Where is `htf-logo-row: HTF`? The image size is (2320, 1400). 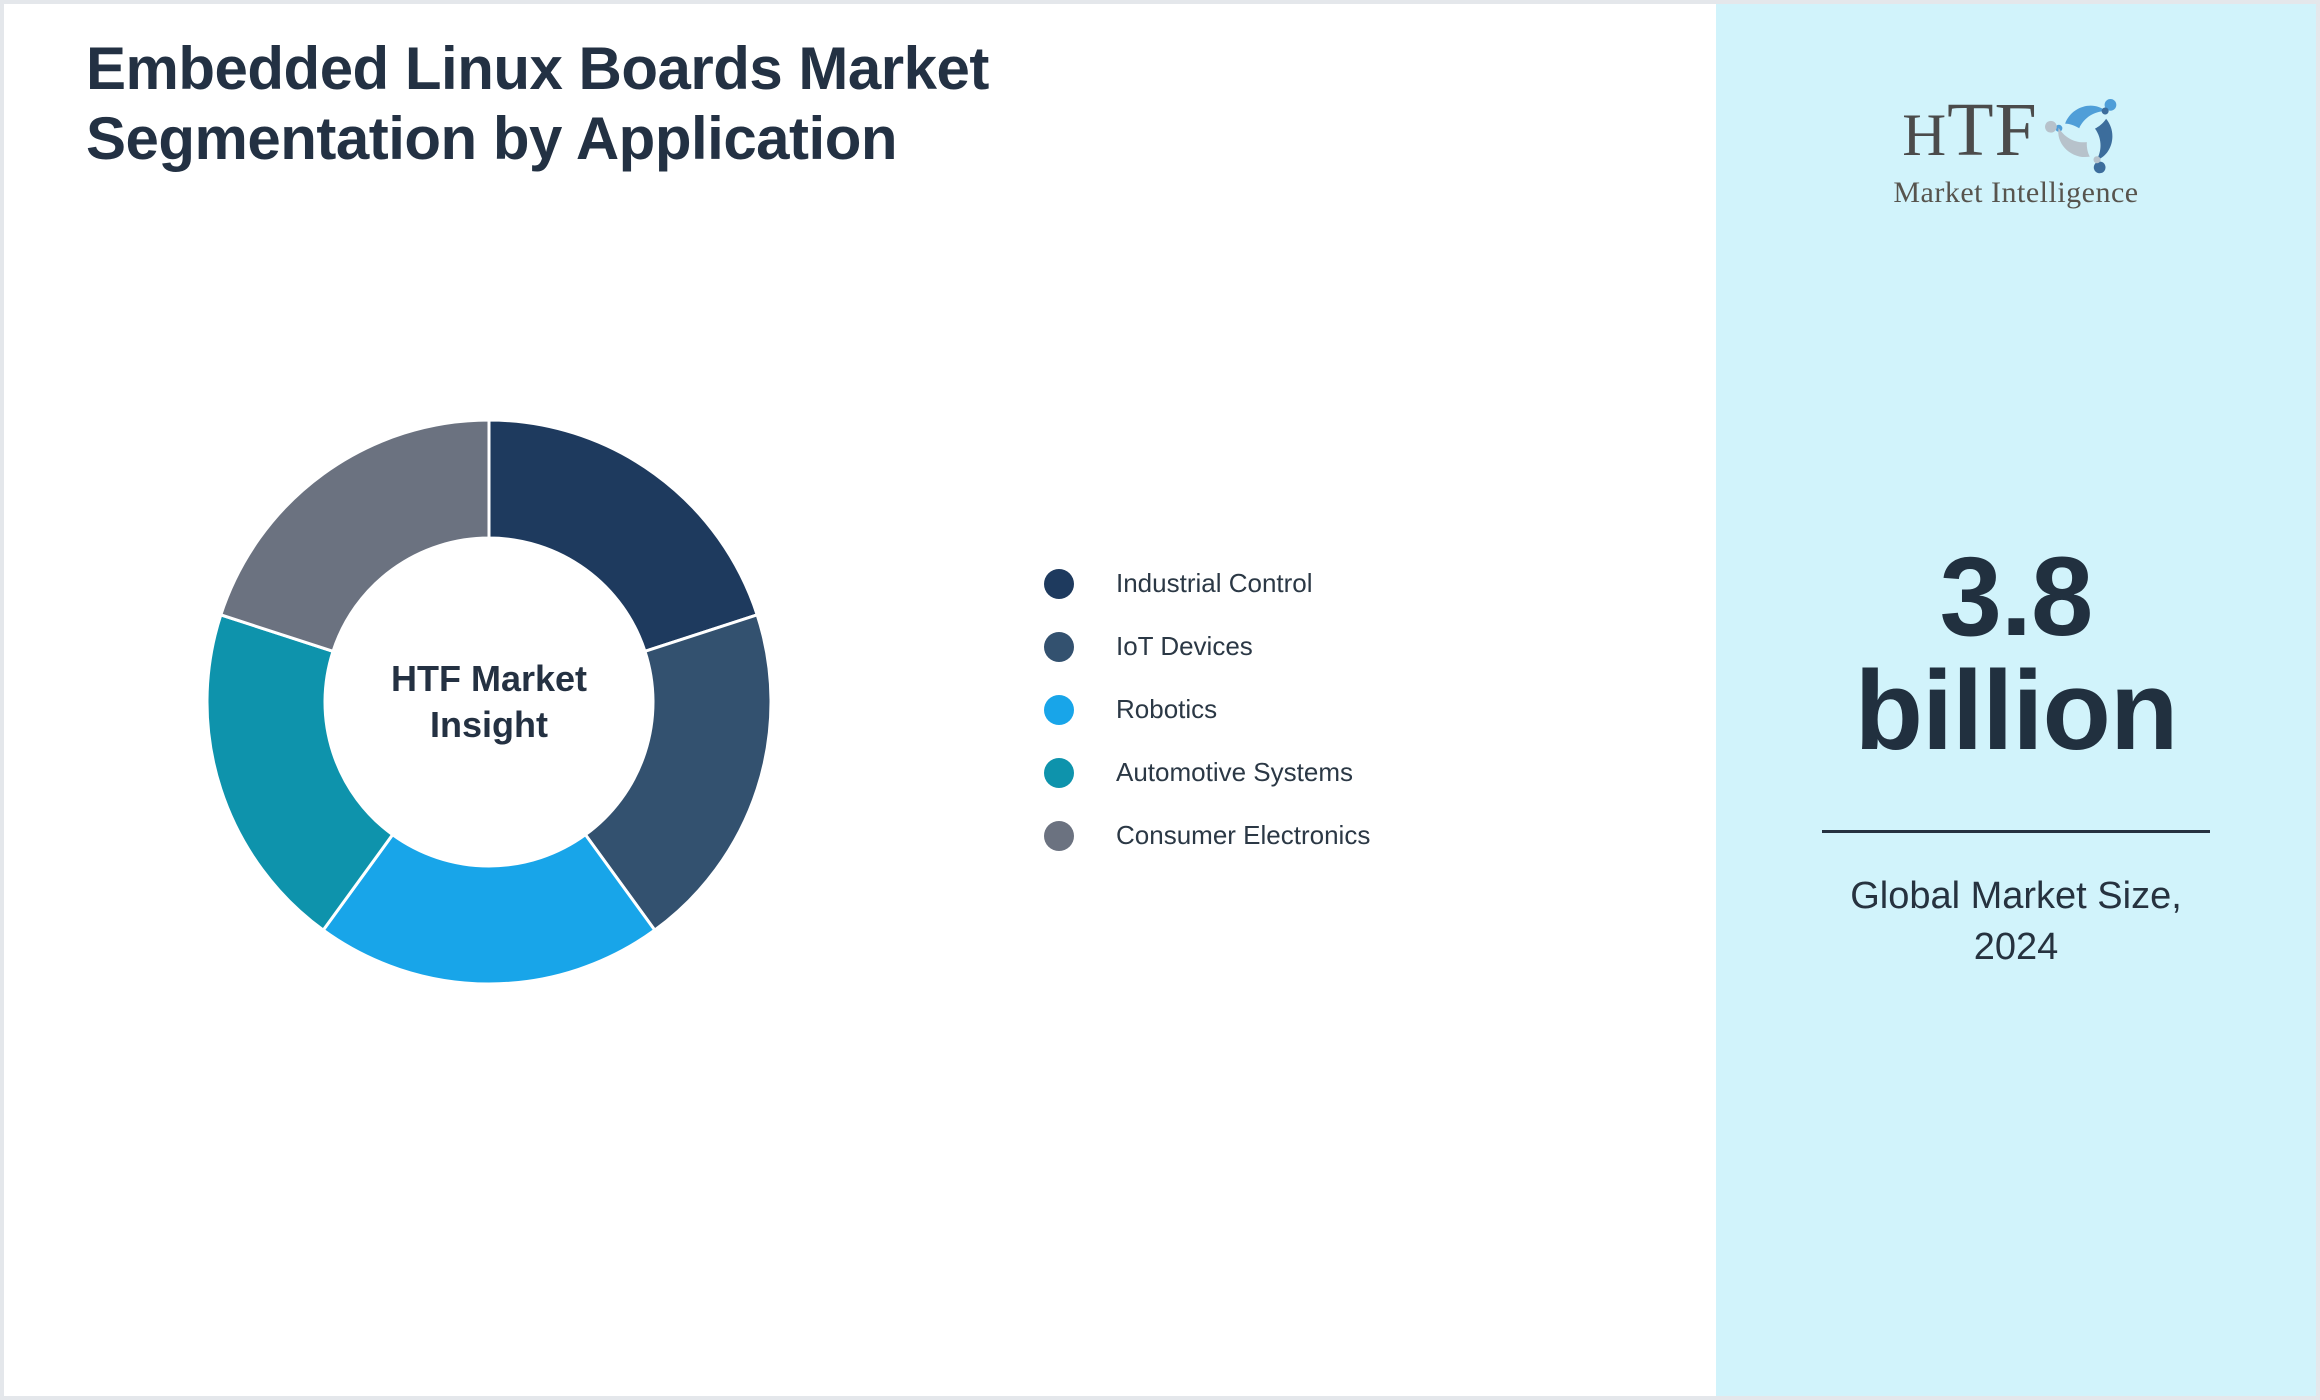 htf-logo-row: HTF is located at coordinates (2016, 133).